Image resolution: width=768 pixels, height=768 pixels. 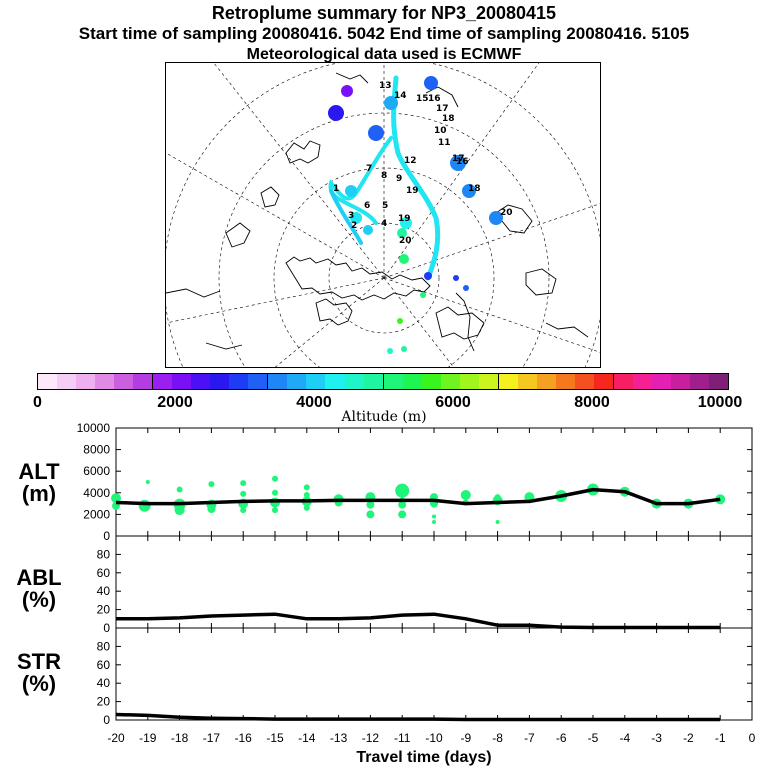 What do you see at coordinates (444, 143) in the screenshot?
I see `map-time-label: 11` at bounding box center [444, 143].